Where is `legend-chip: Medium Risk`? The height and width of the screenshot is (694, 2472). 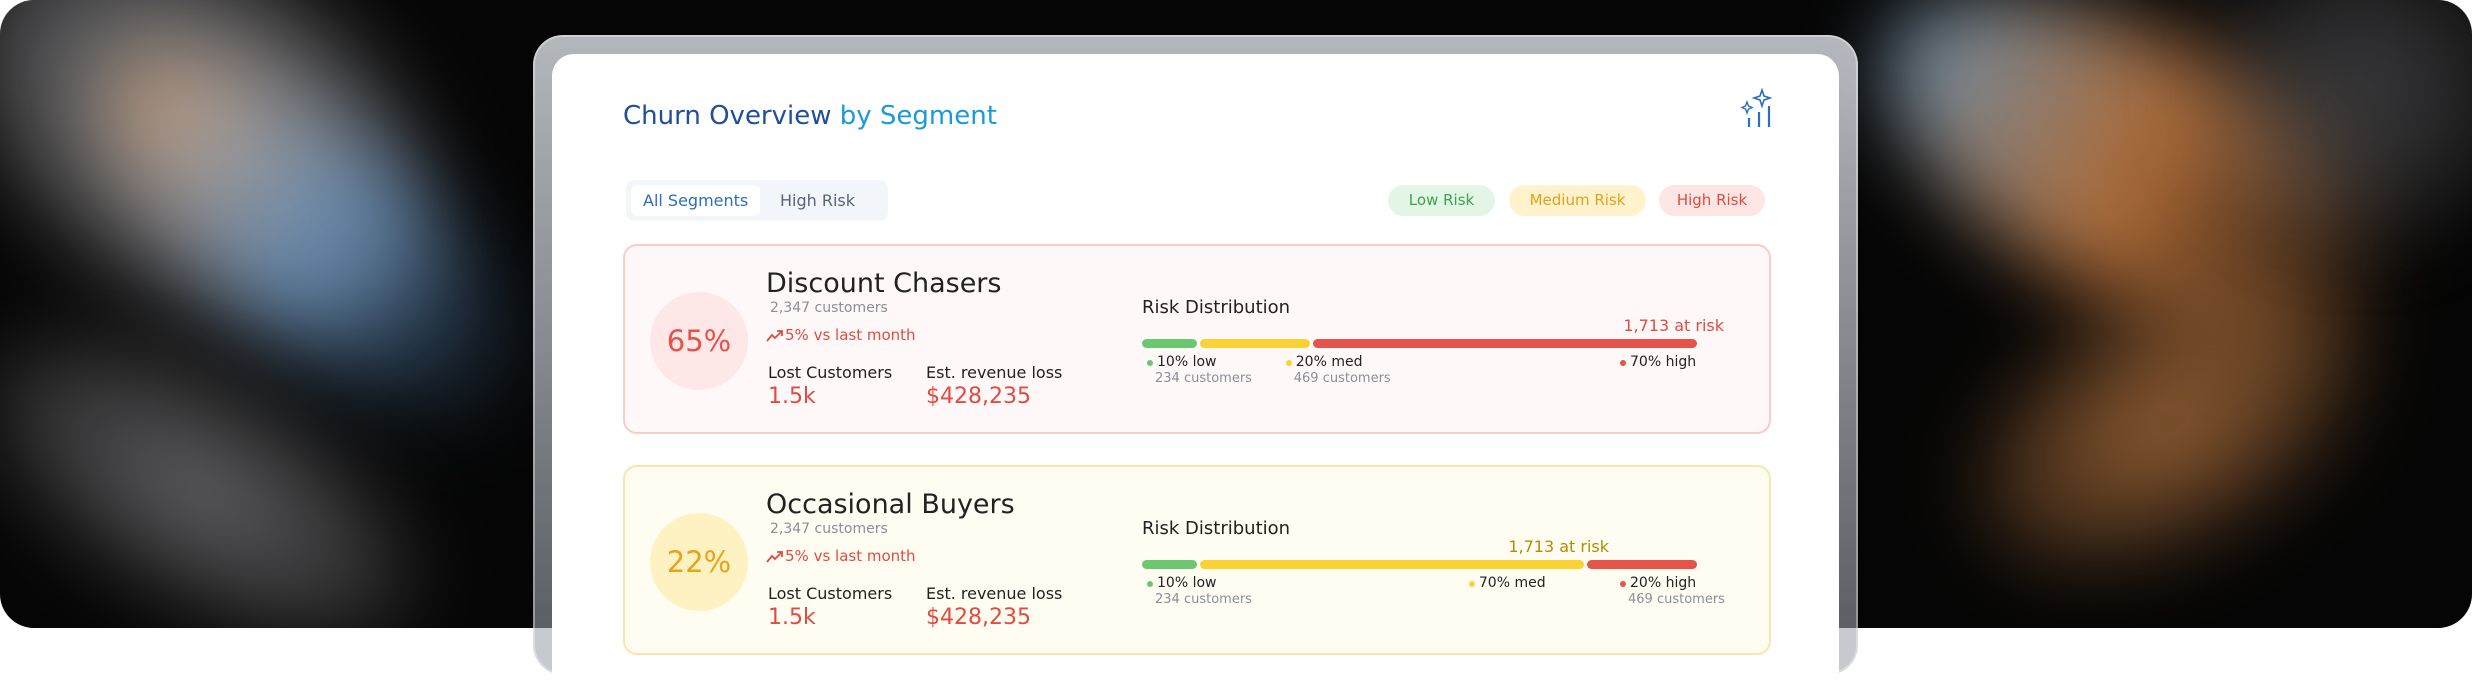 legend-chip: Medium Risk is located at coordinates (1577, 200).